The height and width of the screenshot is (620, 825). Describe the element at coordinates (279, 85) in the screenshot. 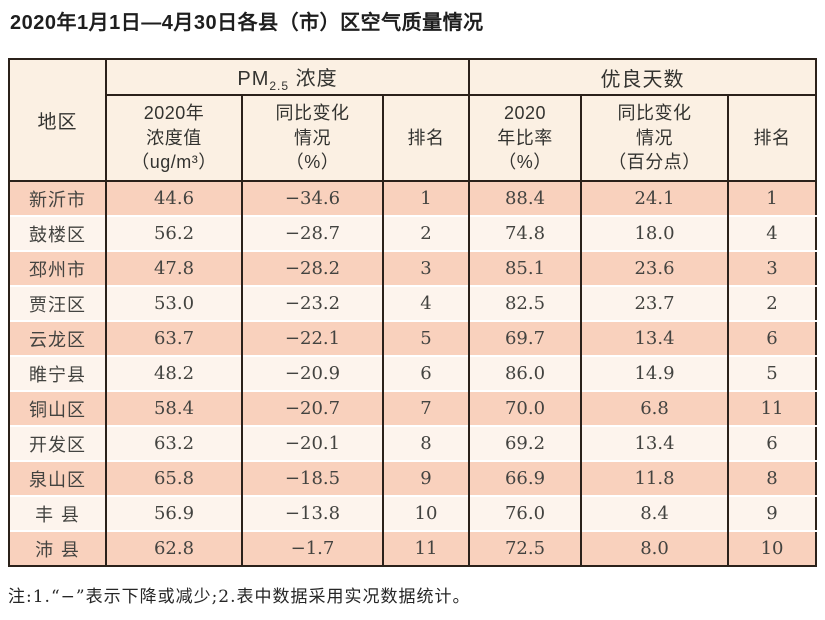

I see `pm25-label-subscript: 2.5` at that location.